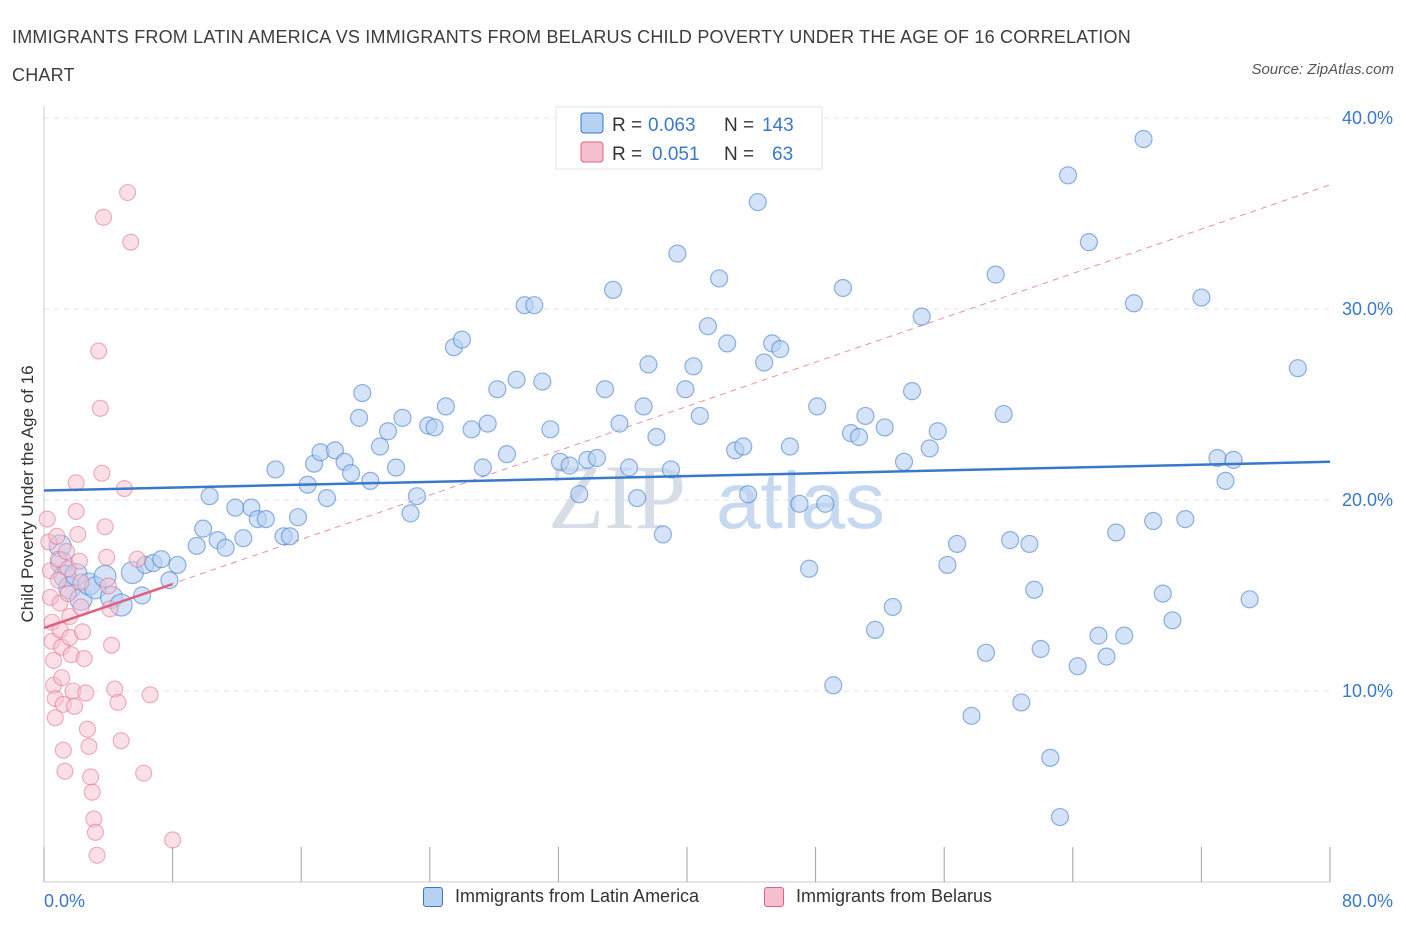 This screenshot has width=1406, height=930. What do you see at coordinates (676, 154) in the screenshot?
I see `legend-pink-r-value: 0.051` at bounding box center [676, 154].